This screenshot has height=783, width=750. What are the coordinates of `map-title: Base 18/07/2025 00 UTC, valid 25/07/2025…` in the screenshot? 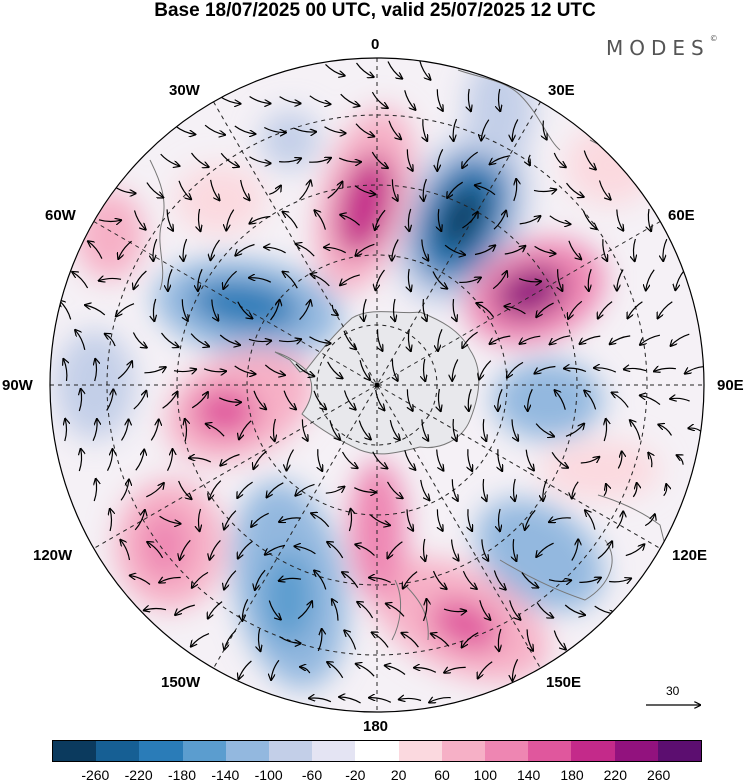 It's located at (375, 10).